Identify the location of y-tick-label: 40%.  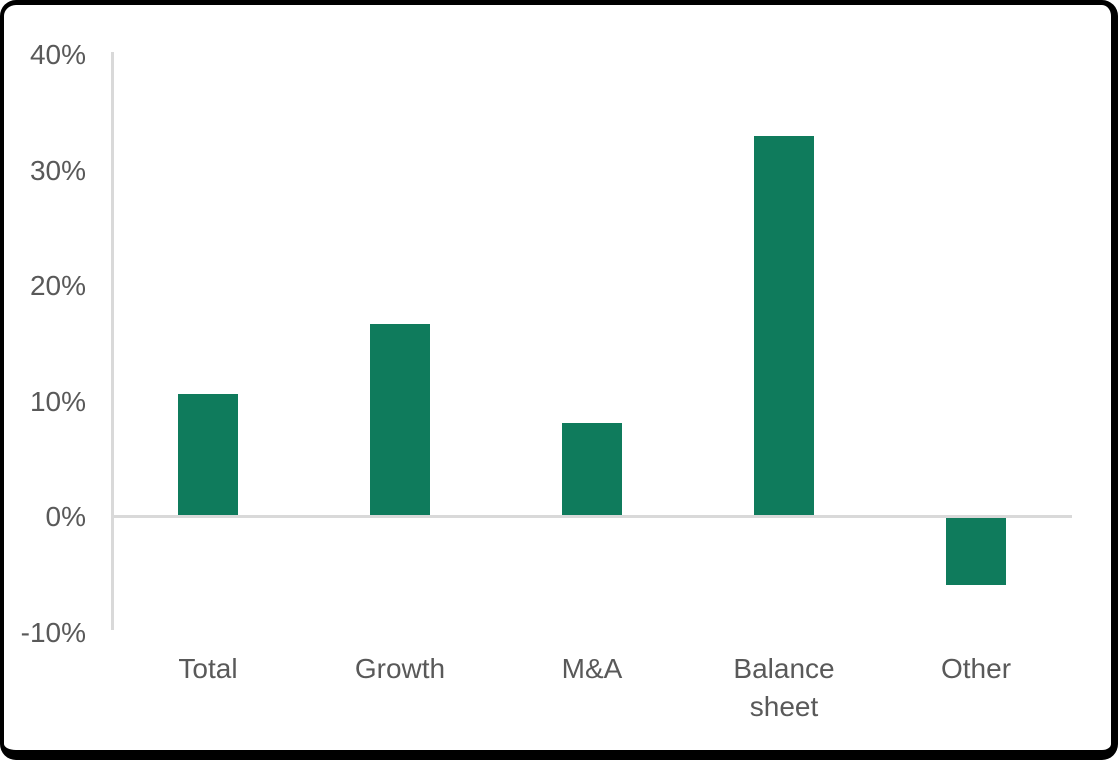
(57, 54).